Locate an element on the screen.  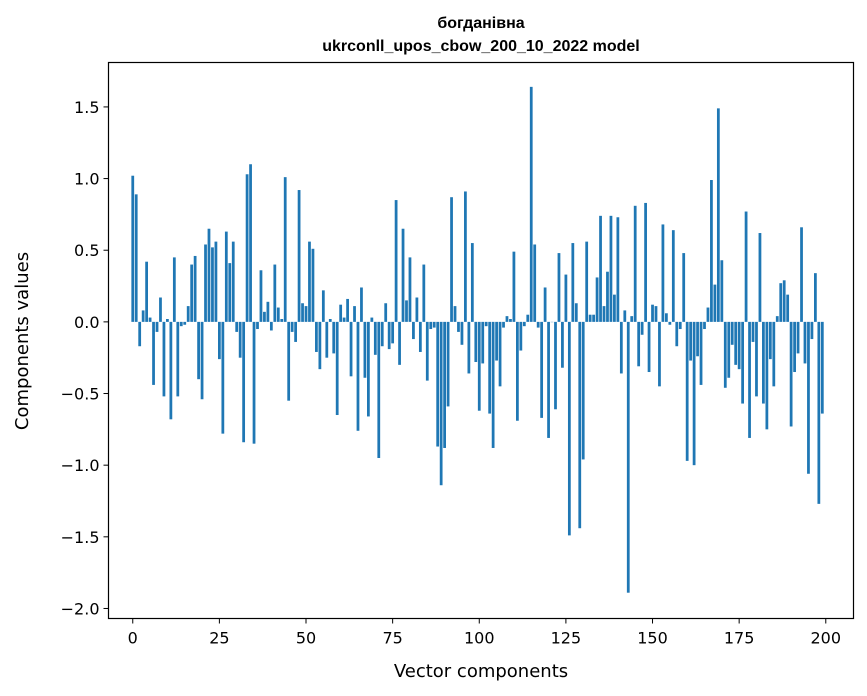
x-tick-label: 100 is located at coordinates (479, 638).